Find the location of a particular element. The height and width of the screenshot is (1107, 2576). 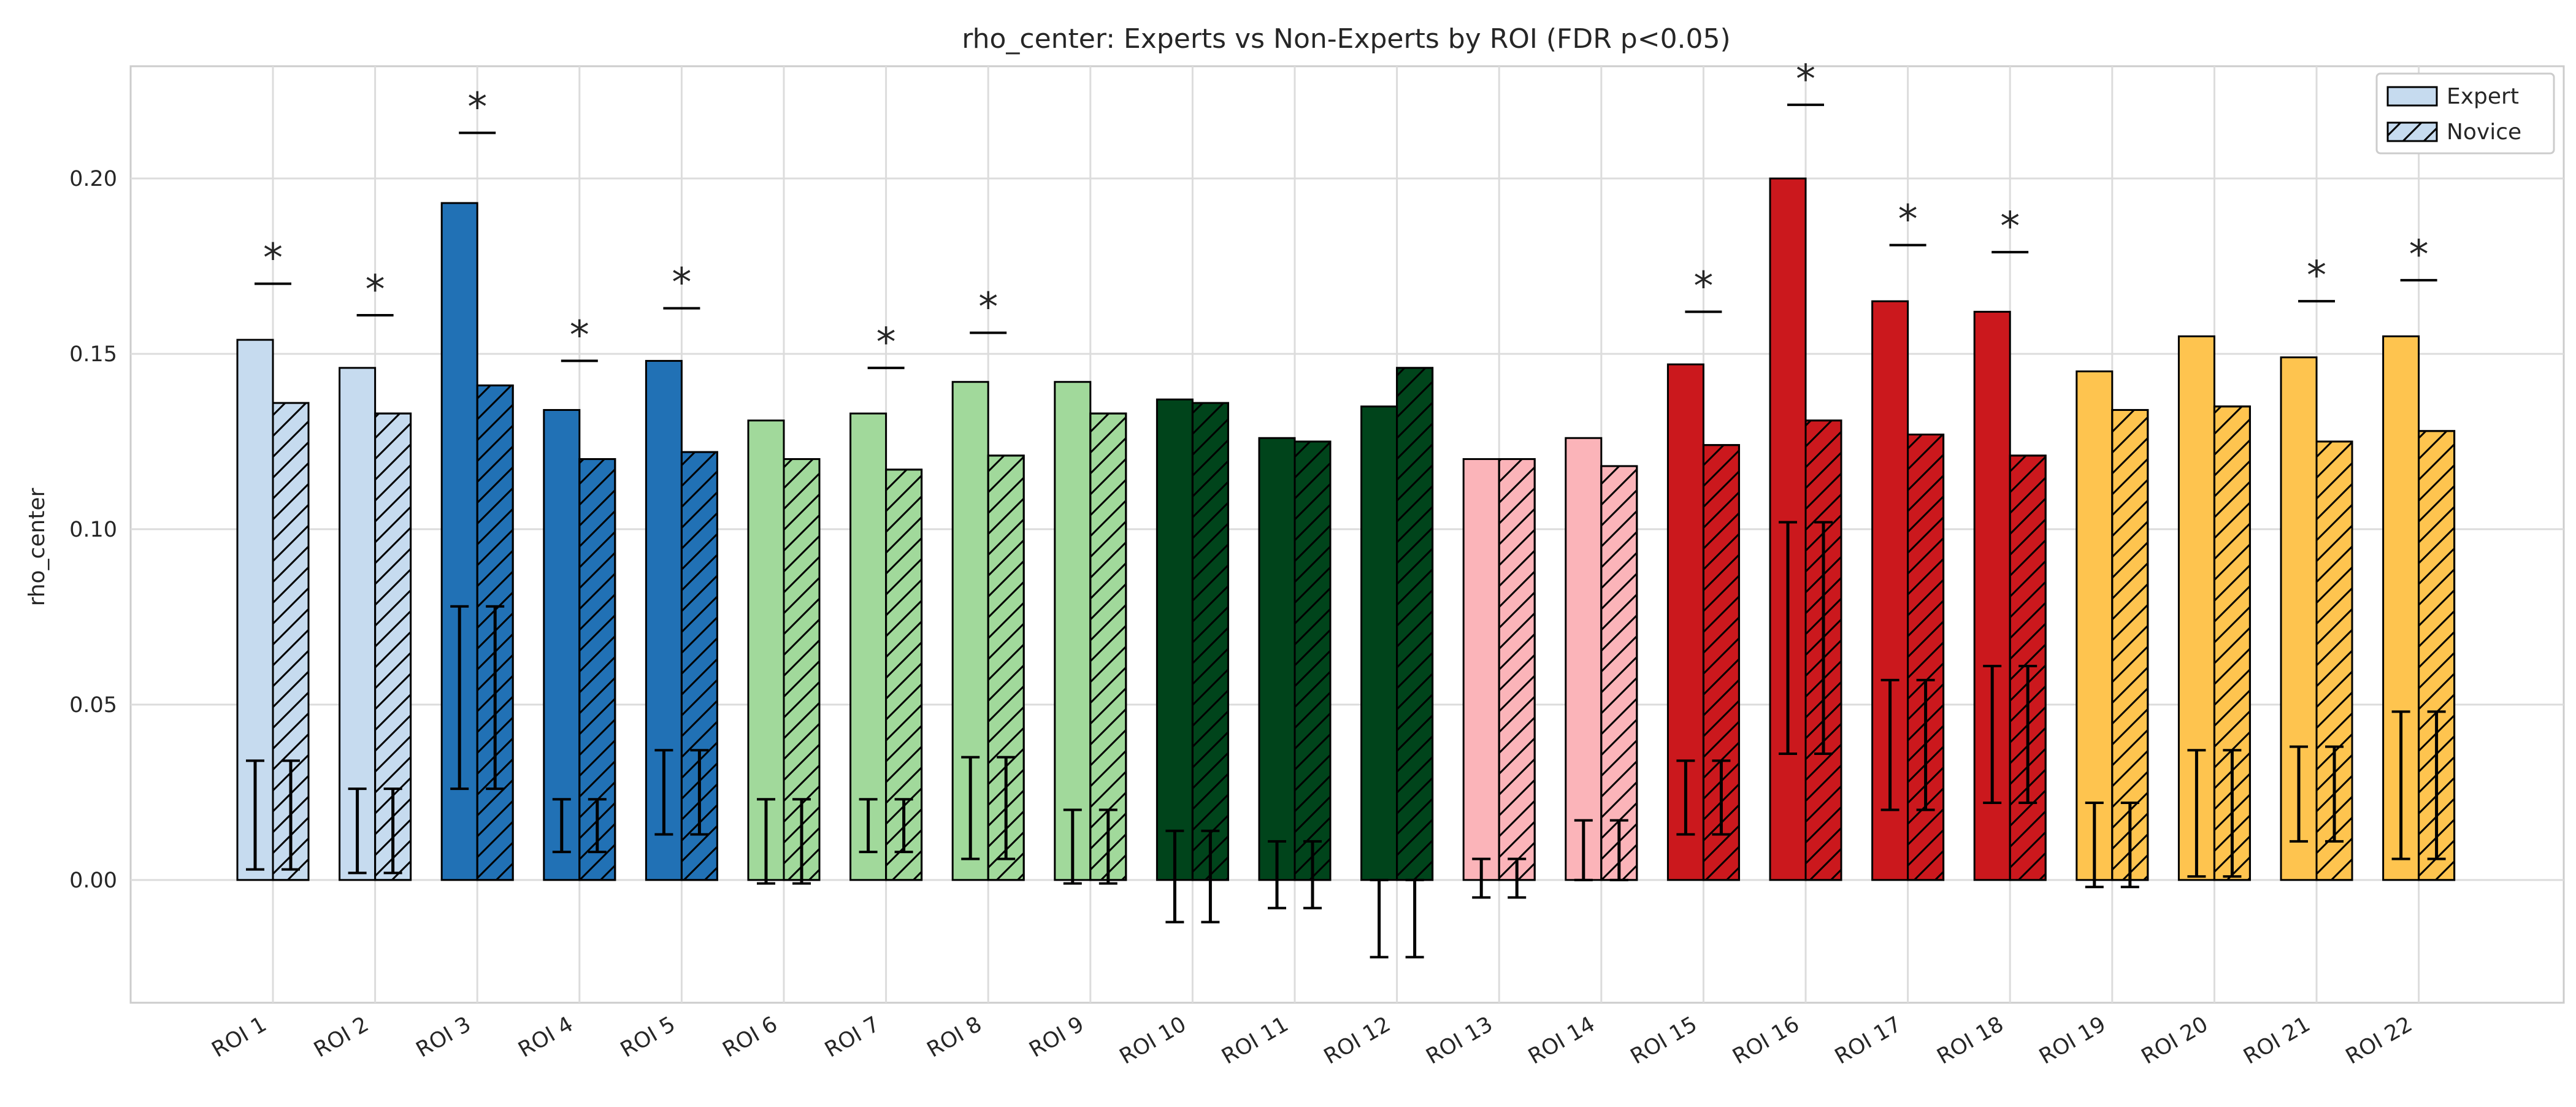

x-tick-label: ROI 15 is located at coordinates (1664, 1041).